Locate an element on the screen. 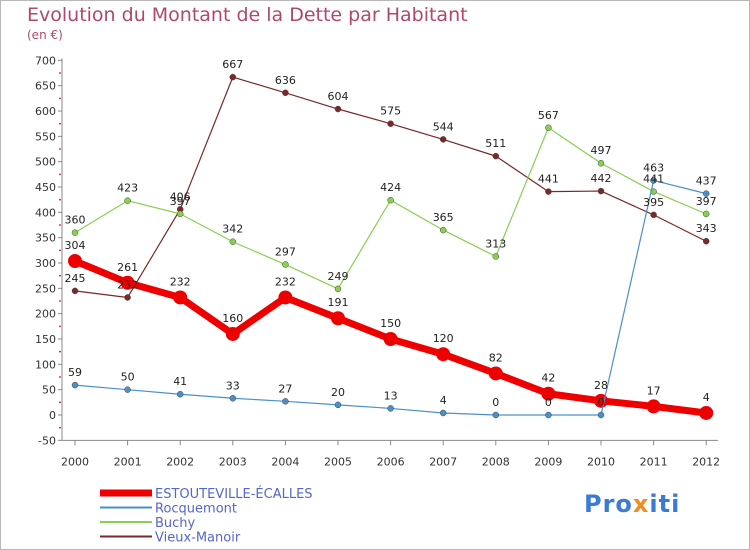 The height and width of the screenshot is (550, 750). y-tick-label: 500 is located at coordinates (45, 162).